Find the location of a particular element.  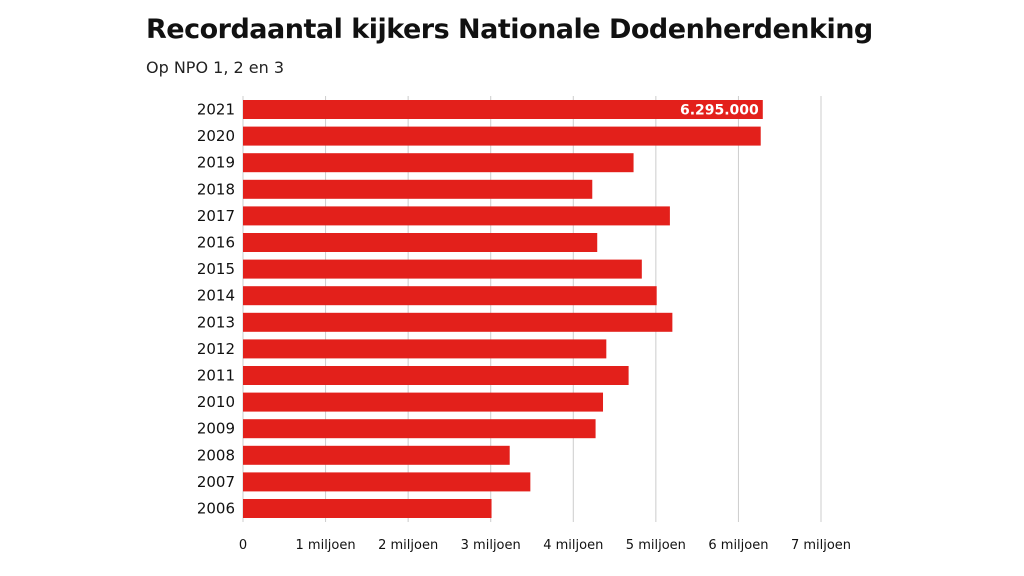

category-label: 2009 is located at coordinates (216, 429).